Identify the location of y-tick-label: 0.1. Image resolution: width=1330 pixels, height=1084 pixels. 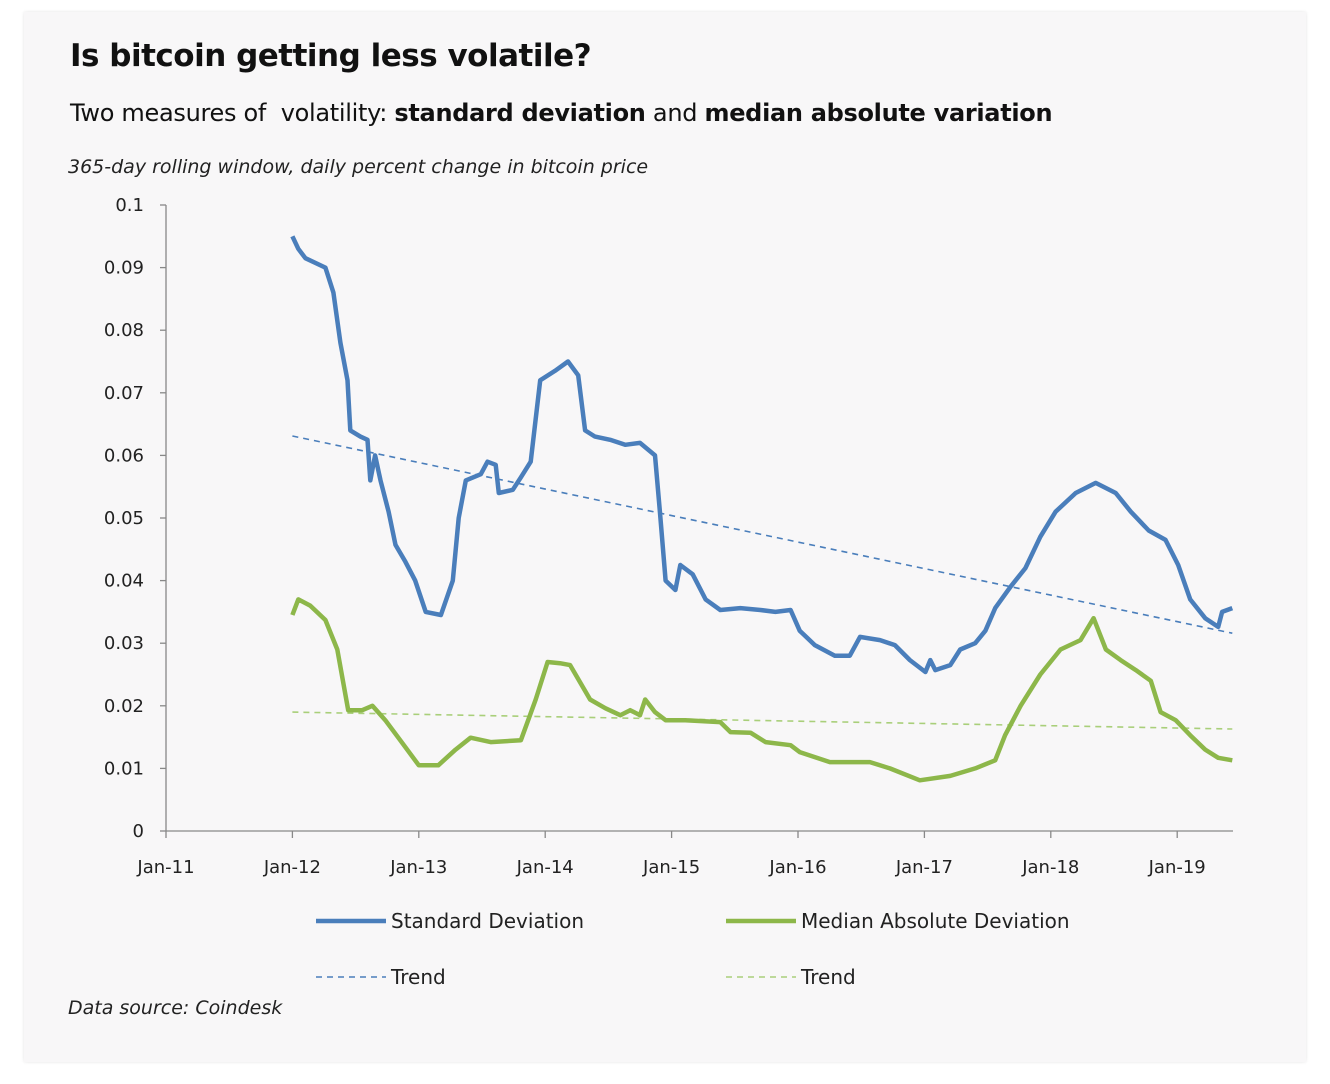
(129, 205).